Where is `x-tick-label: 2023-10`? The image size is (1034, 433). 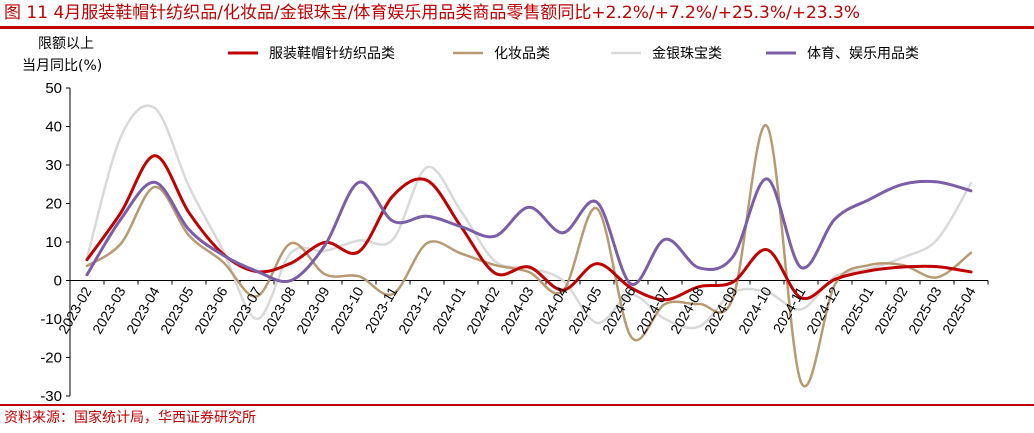
x-tick-label: 2023-10 is located at coordinates (347, 310).